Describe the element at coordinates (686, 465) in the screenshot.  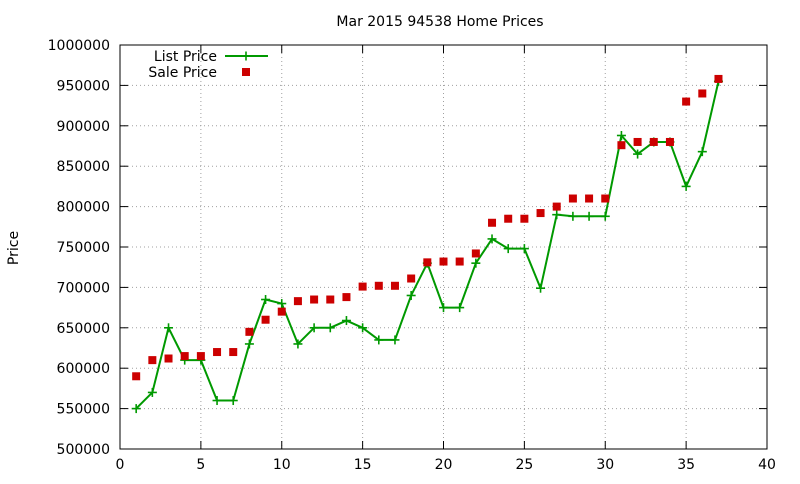
I see `x-tick-label: 35` at that location.